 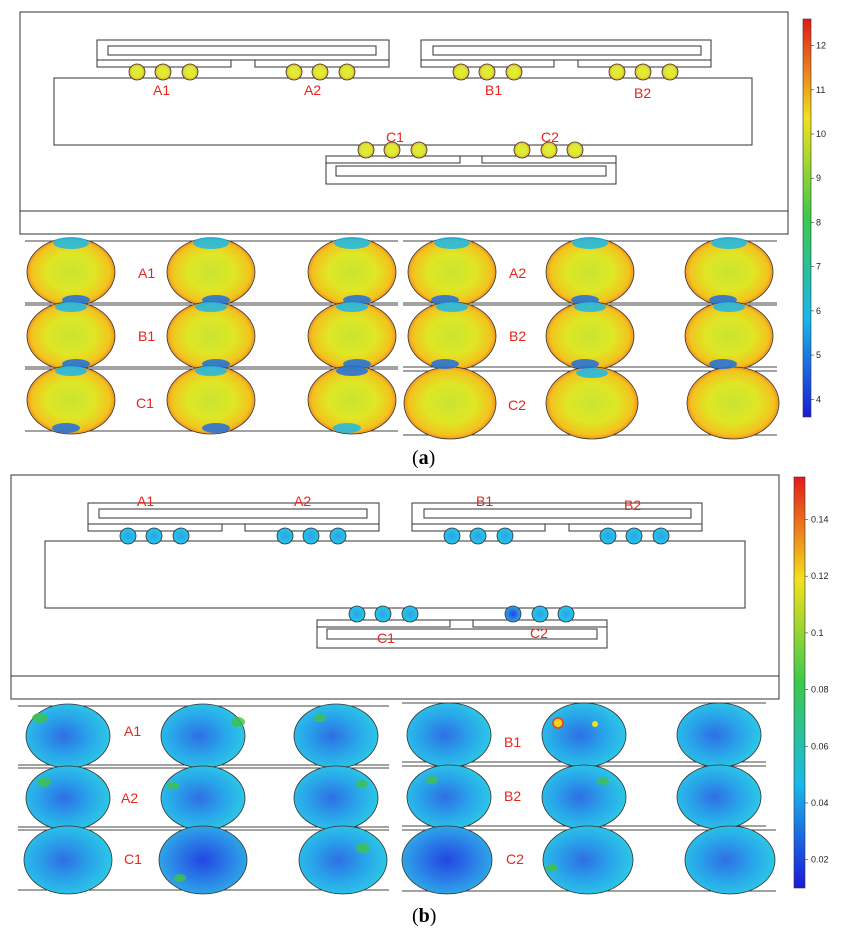 What do you see at coordinates (820, 520) in the screenshot?
I see `cb-b-tick-label: 0.14` at bounding box center [820, 520].